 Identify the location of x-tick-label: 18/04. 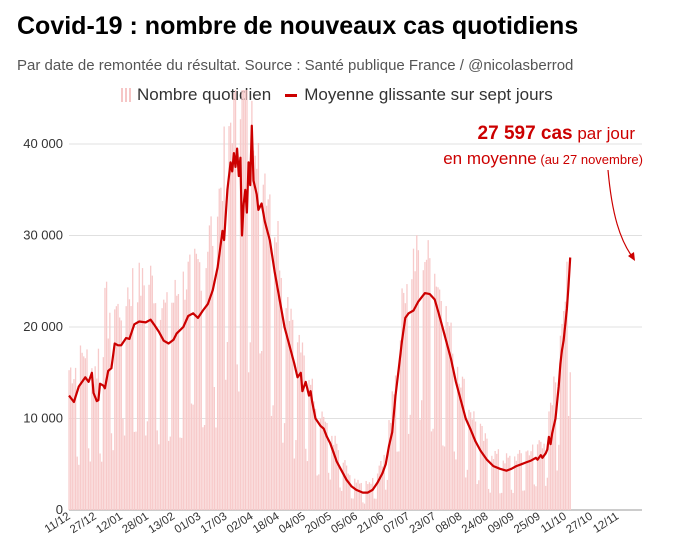
(266, 523).